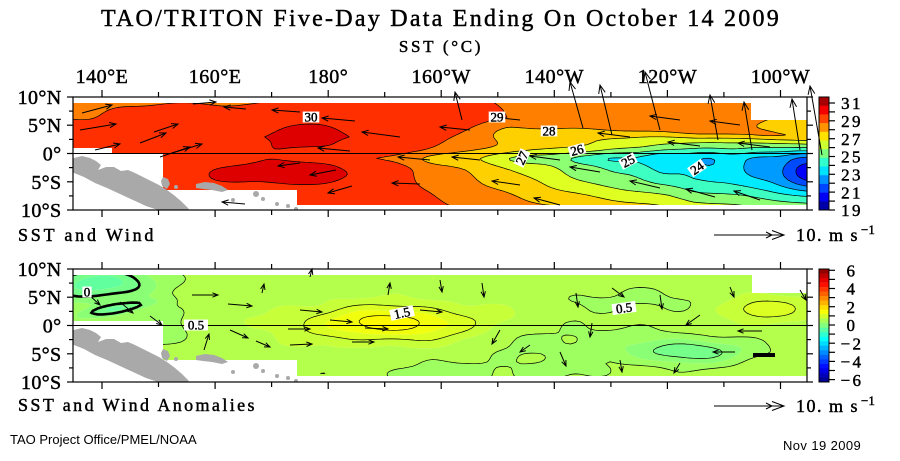  Describe the element at coordinates (780, 77) in the screenshot. I see `svg-text: 100°W` at that location.